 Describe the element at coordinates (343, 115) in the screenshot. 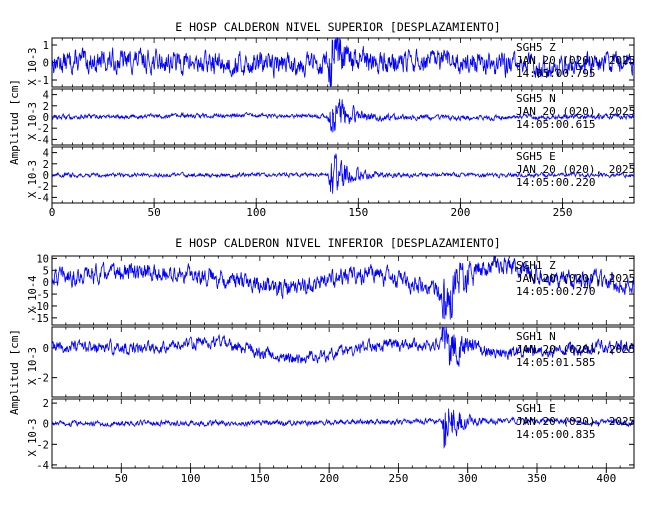

I see `waveform-sgh5-n` at that location.